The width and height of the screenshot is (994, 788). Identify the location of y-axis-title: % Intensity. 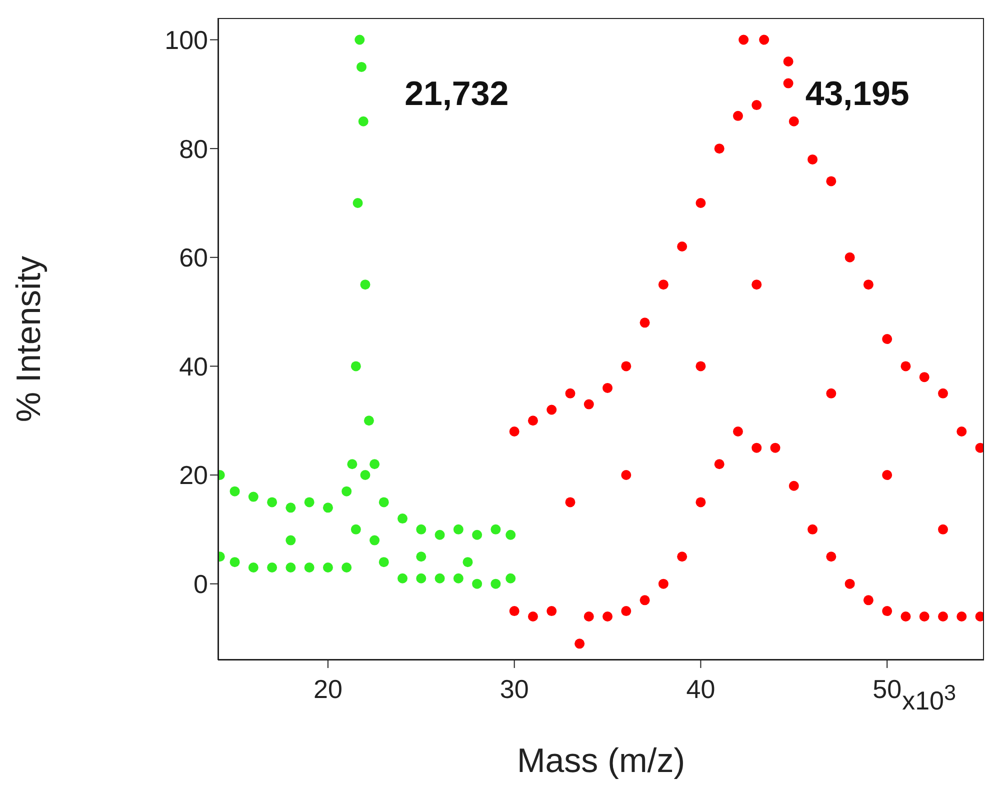
(29, 339).